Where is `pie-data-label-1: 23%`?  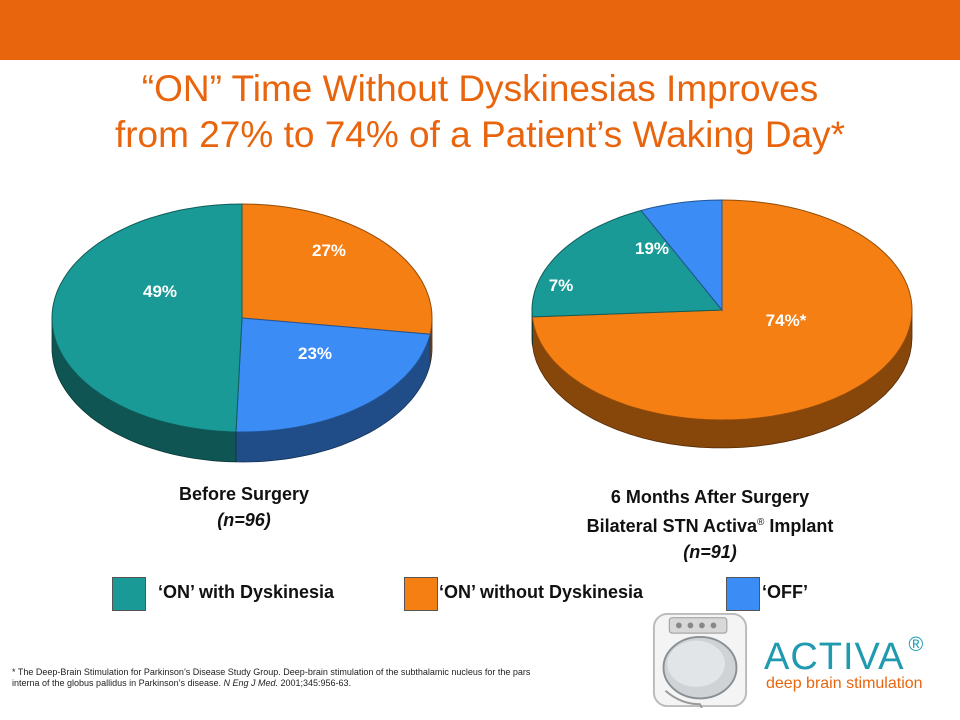 pie-data-label-1: 23% is located at coordinates (315, 353).